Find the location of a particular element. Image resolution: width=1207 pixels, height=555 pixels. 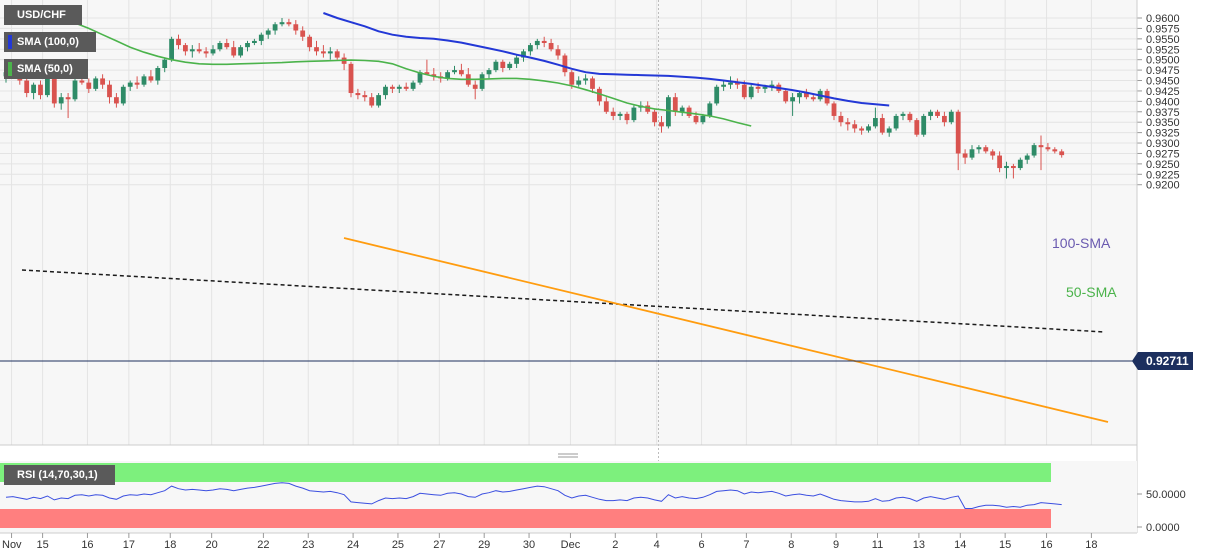

sma100-legend: SMA (100,0) is located at coordinates (50, 42).